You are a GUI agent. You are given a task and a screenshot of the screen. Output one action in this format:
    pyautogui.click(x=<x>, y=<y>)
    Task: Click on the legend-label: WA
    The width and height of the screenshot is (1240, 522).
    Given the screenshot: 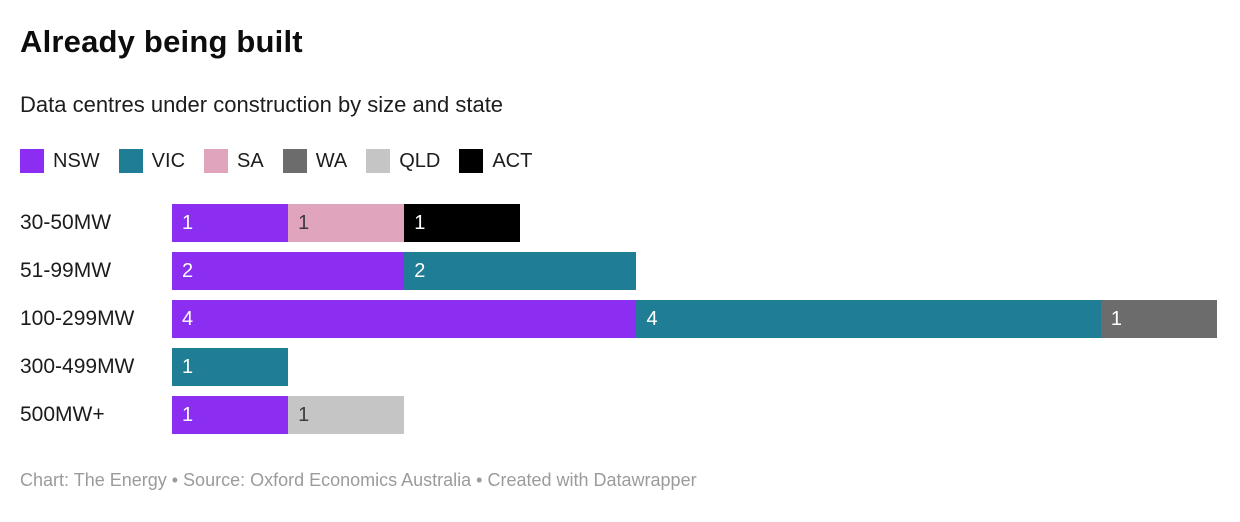 What is the action you would take?
    pyautogui.click(x=331, y=160)
    